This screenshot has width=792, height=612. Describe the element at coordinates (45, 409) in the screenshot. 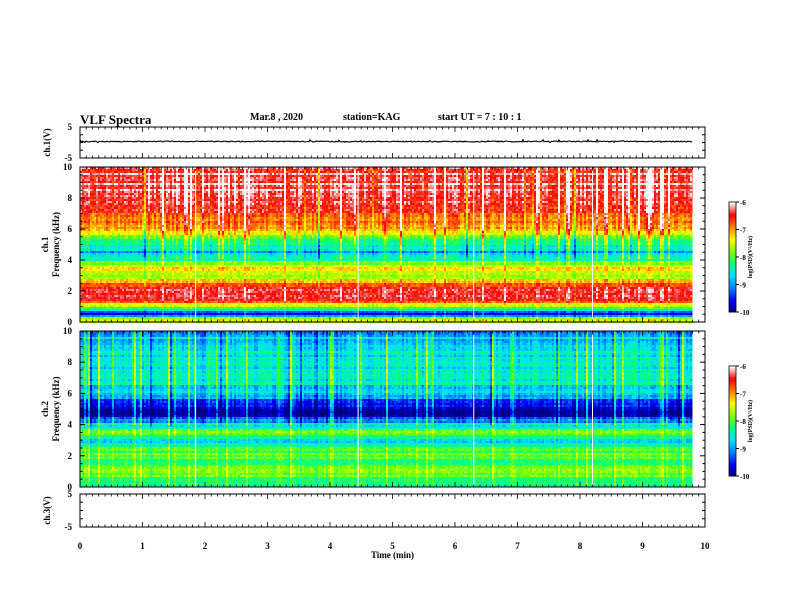

I see `y-axis-label: ch.2` at that location.